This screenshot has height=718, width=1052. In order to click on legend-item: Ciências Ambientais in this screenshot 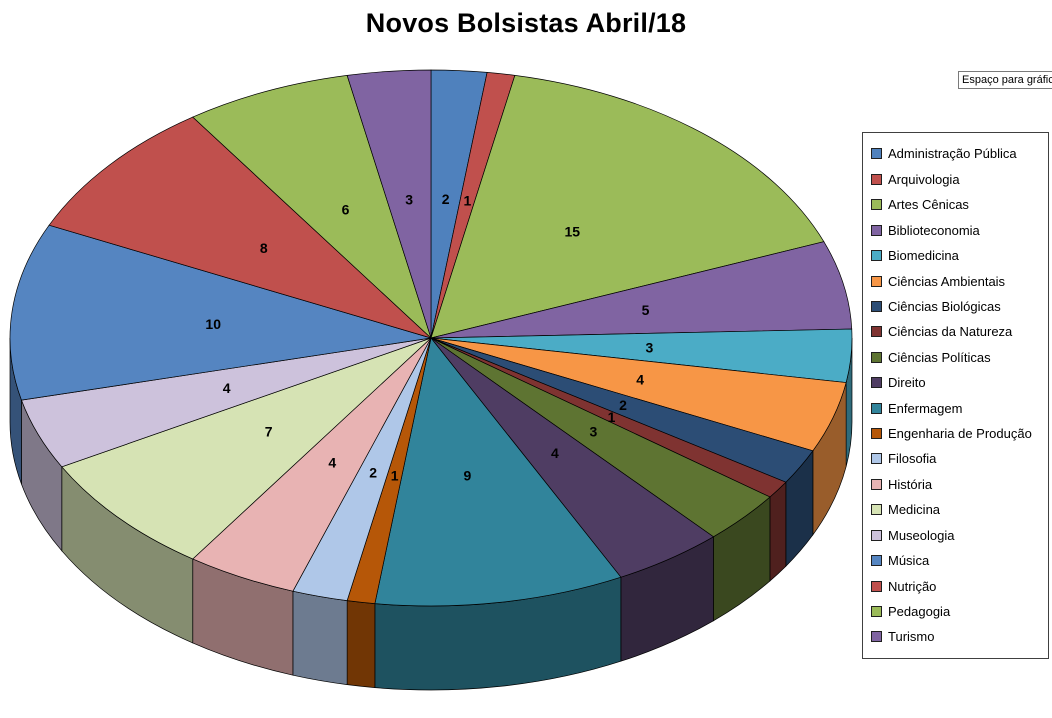, I will do `click(959, 281)`.